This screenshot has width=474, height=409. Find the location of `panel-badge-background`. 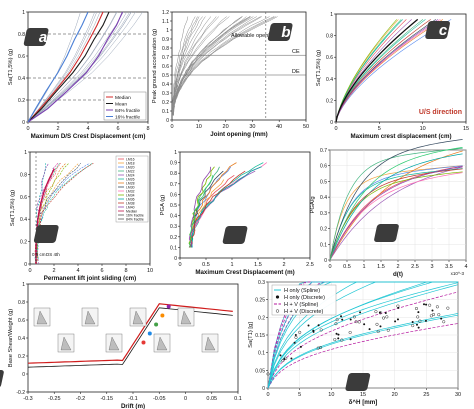

panel-badge-background is located at coordinates (46, 234).